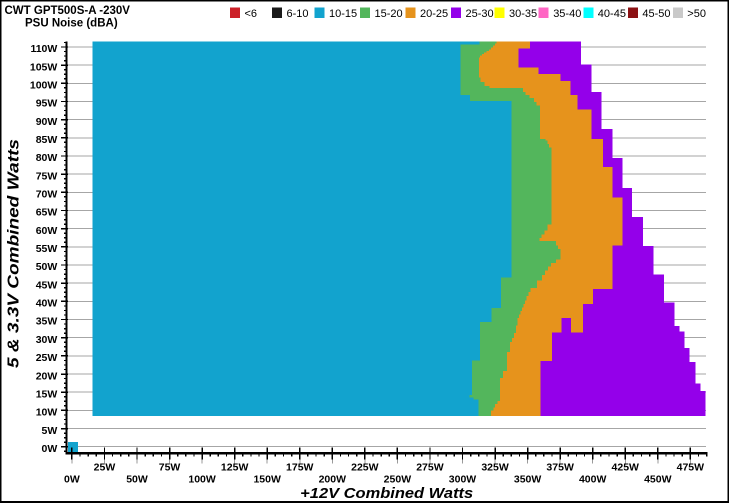 This screenshot has height=504, width=729. Describe the element at coordinates (235, 468) in the screenshot. I see `svg-text: 125W` at that location.